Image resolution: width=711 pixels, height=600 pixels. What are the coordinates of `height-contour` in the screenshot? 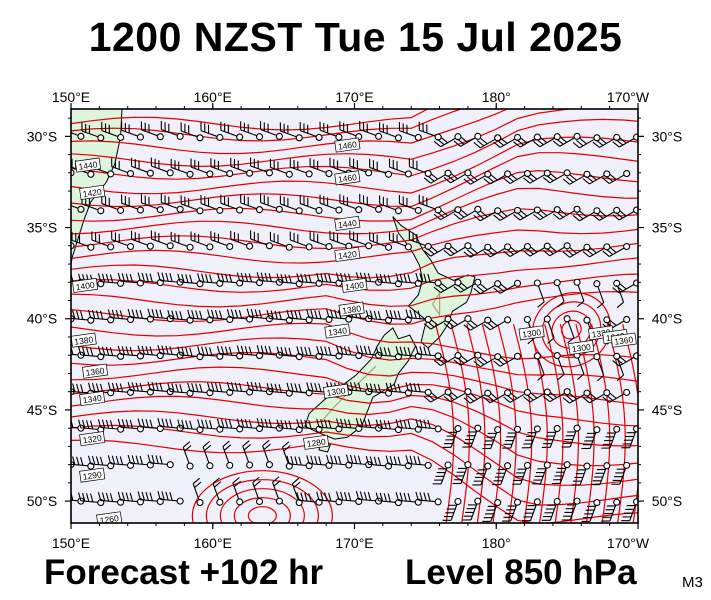 It's located at (354, 165).